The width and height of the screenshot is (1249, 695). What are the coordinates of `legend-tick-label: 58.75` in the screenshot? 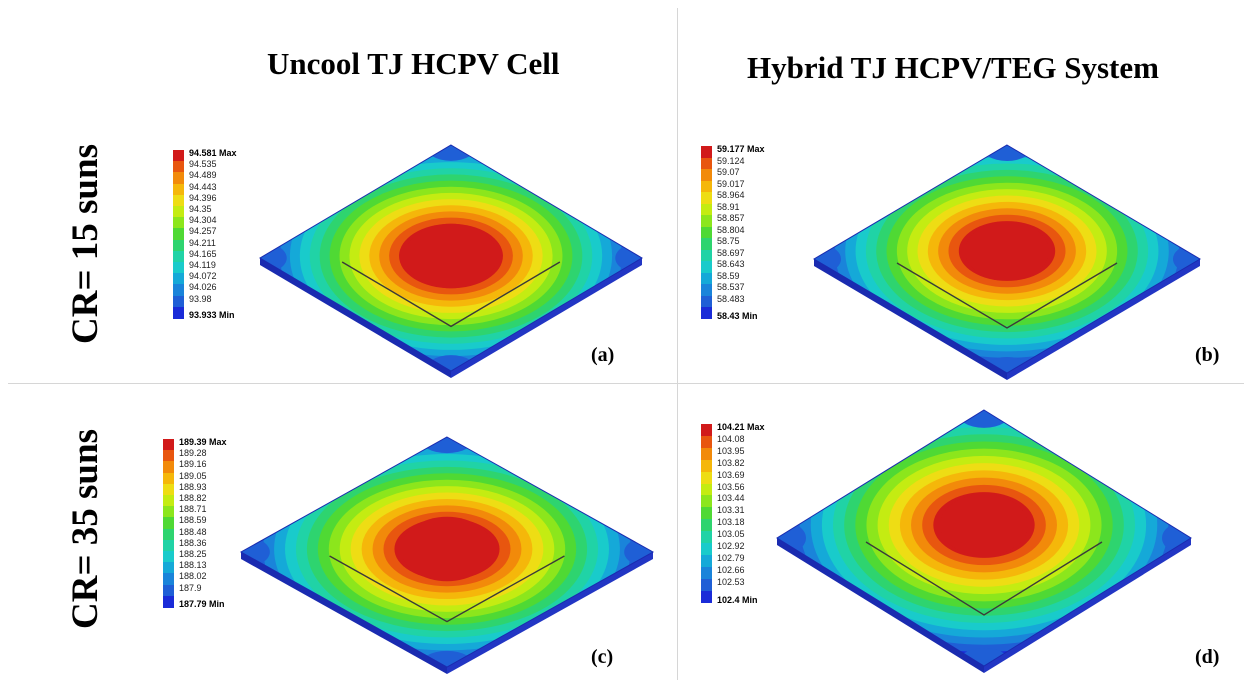 It's located at (728, 241).